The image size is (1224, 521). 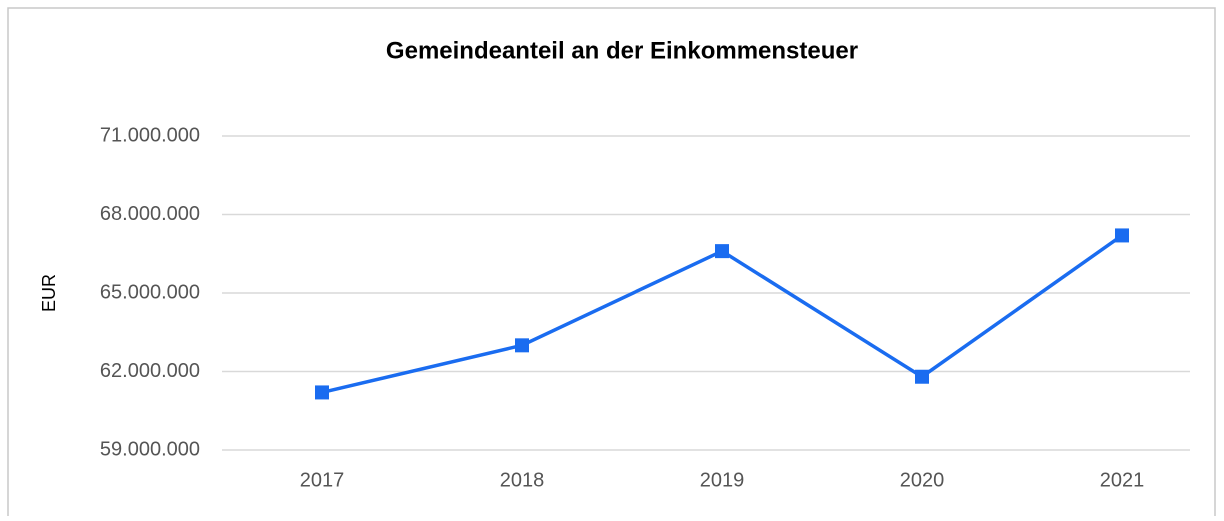 What do you see at coordinates (522, 480) in the screenshot?
I see `x-tick-label: 2018` at bounding box center [522, 480].